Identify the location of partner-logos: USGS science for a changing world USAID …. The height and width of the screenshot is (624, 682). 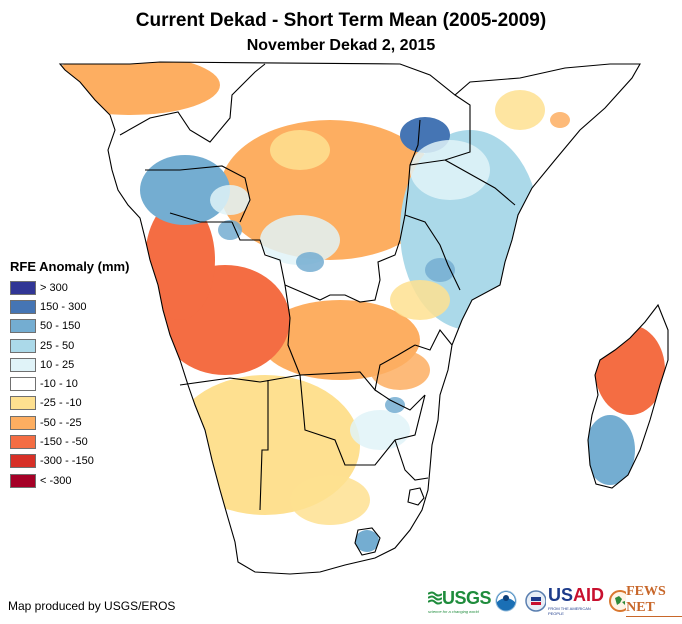
(555, 600).